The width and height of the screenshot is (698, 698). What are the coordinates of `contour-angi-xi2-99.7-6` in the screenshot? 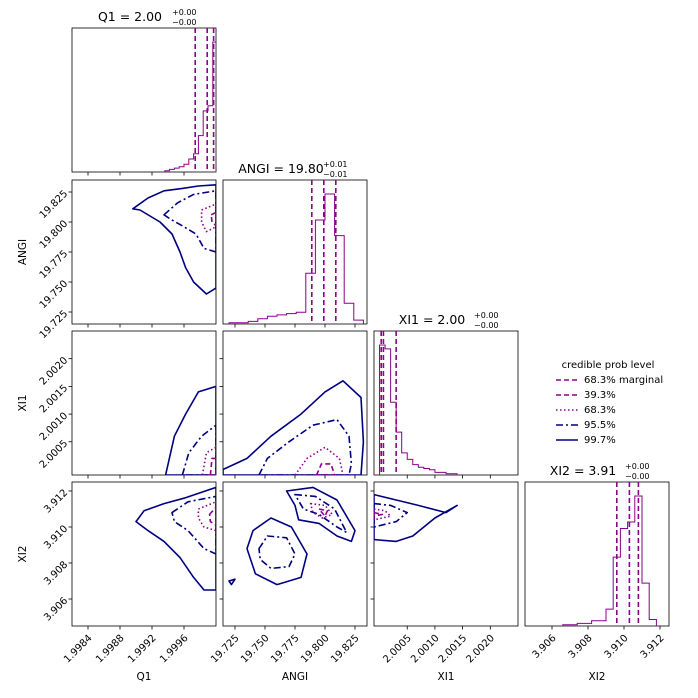 It's located at (232, 582).